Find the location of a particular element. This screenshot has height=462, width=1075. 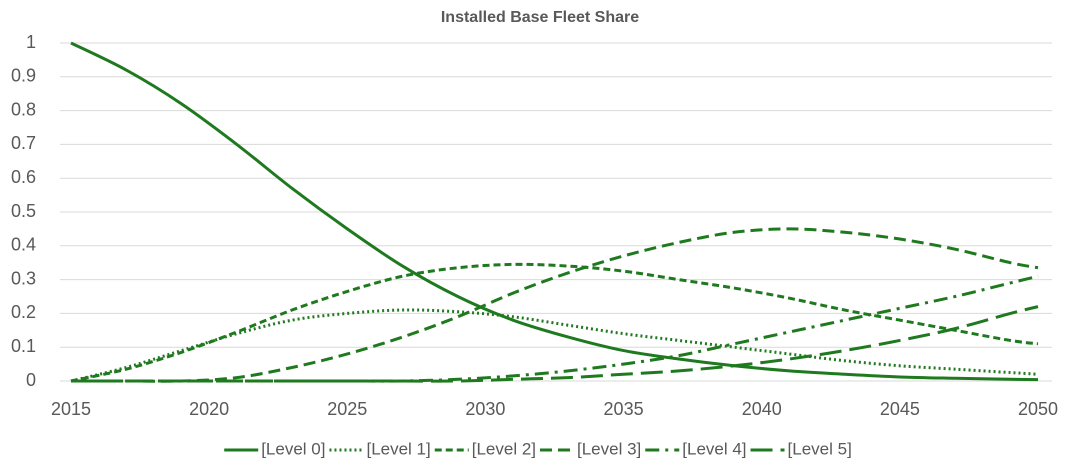

y-tick-label: 0 is located at coordinates (31, 380).